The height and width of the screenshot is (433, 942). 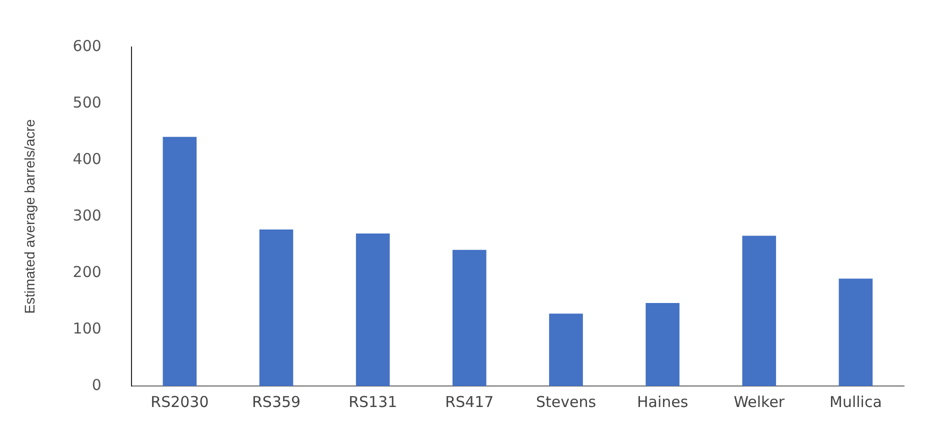 What do you see at coordinates (87, 159) in the screenshot?
I see `y-tick-label: 400` at bounding box center [87, 159].